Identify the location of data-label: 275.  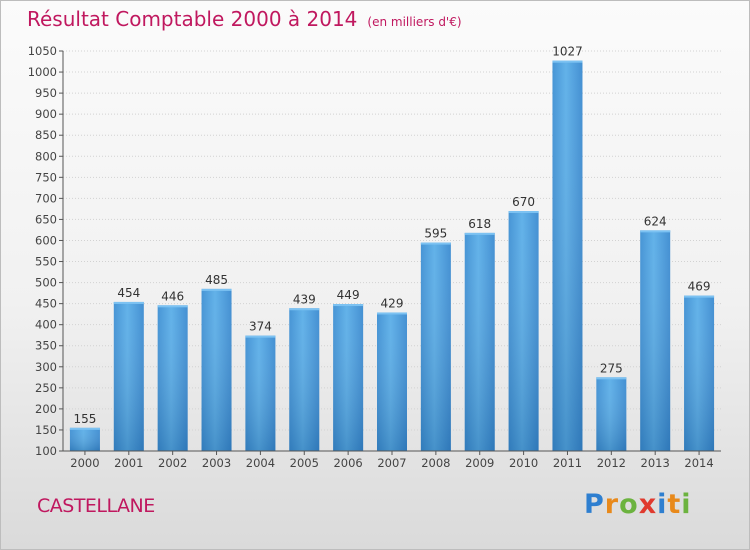
(611, 368).